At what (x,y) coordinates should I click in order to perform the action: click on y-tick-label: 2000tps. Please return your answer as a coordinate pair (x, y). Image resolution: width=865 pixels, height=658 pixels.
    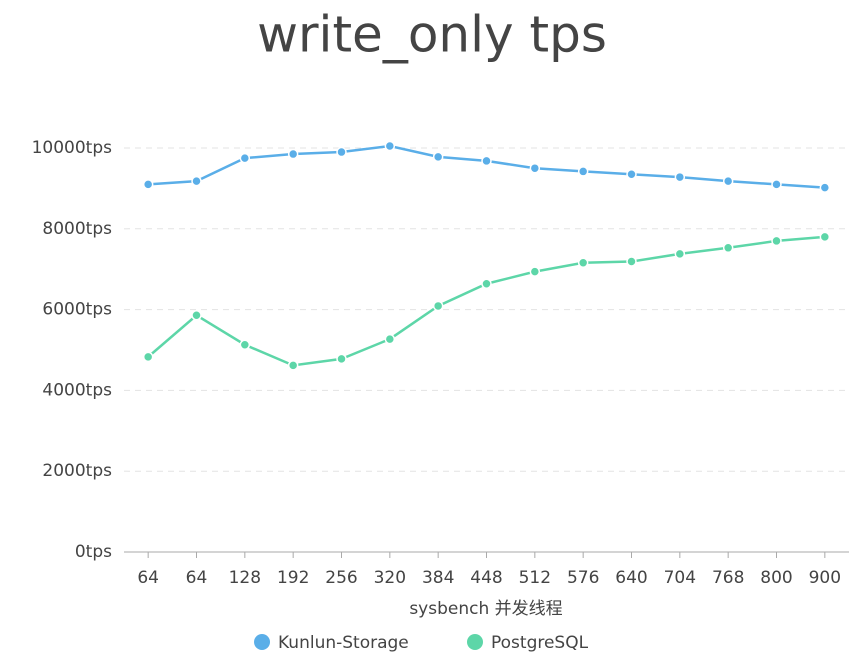
    Looking at the image, I should click on (77, 471).